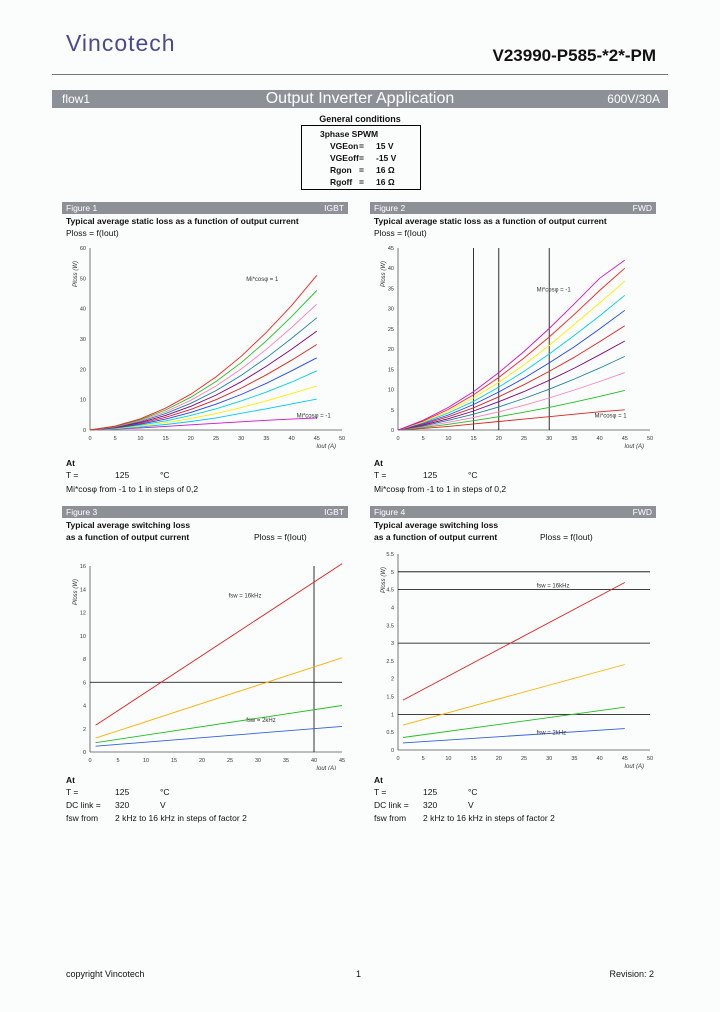 The image size is (720, 1012). What do you see at coordinates (378, 780) in the screenshot?
I see `figure-4-at: At` at bounding box center [378, 780].